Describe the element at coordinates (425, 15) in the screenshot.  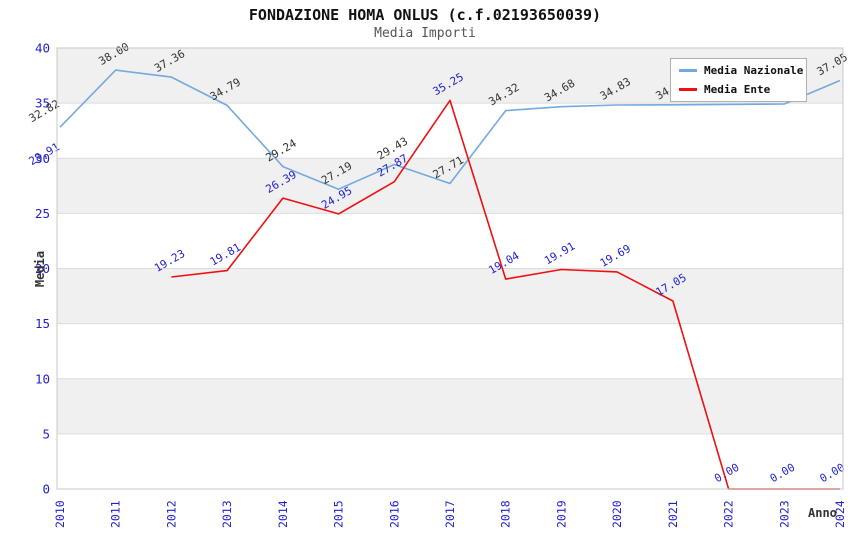
I see `chart-title: FONDAZIONE HOMA ONLUS (c.f.02193650039)` at that location.